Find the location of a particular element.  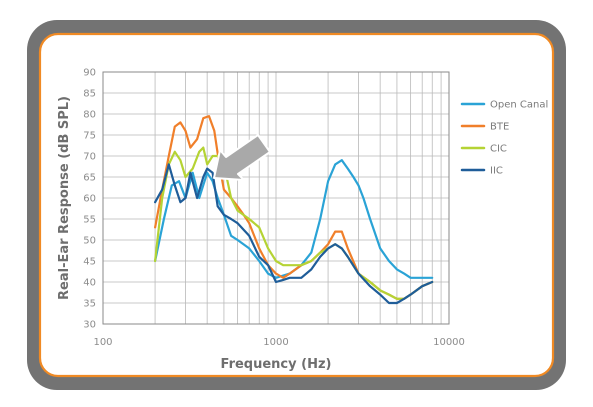

y-tick-label: 75 is located at coordinates (89, 136).